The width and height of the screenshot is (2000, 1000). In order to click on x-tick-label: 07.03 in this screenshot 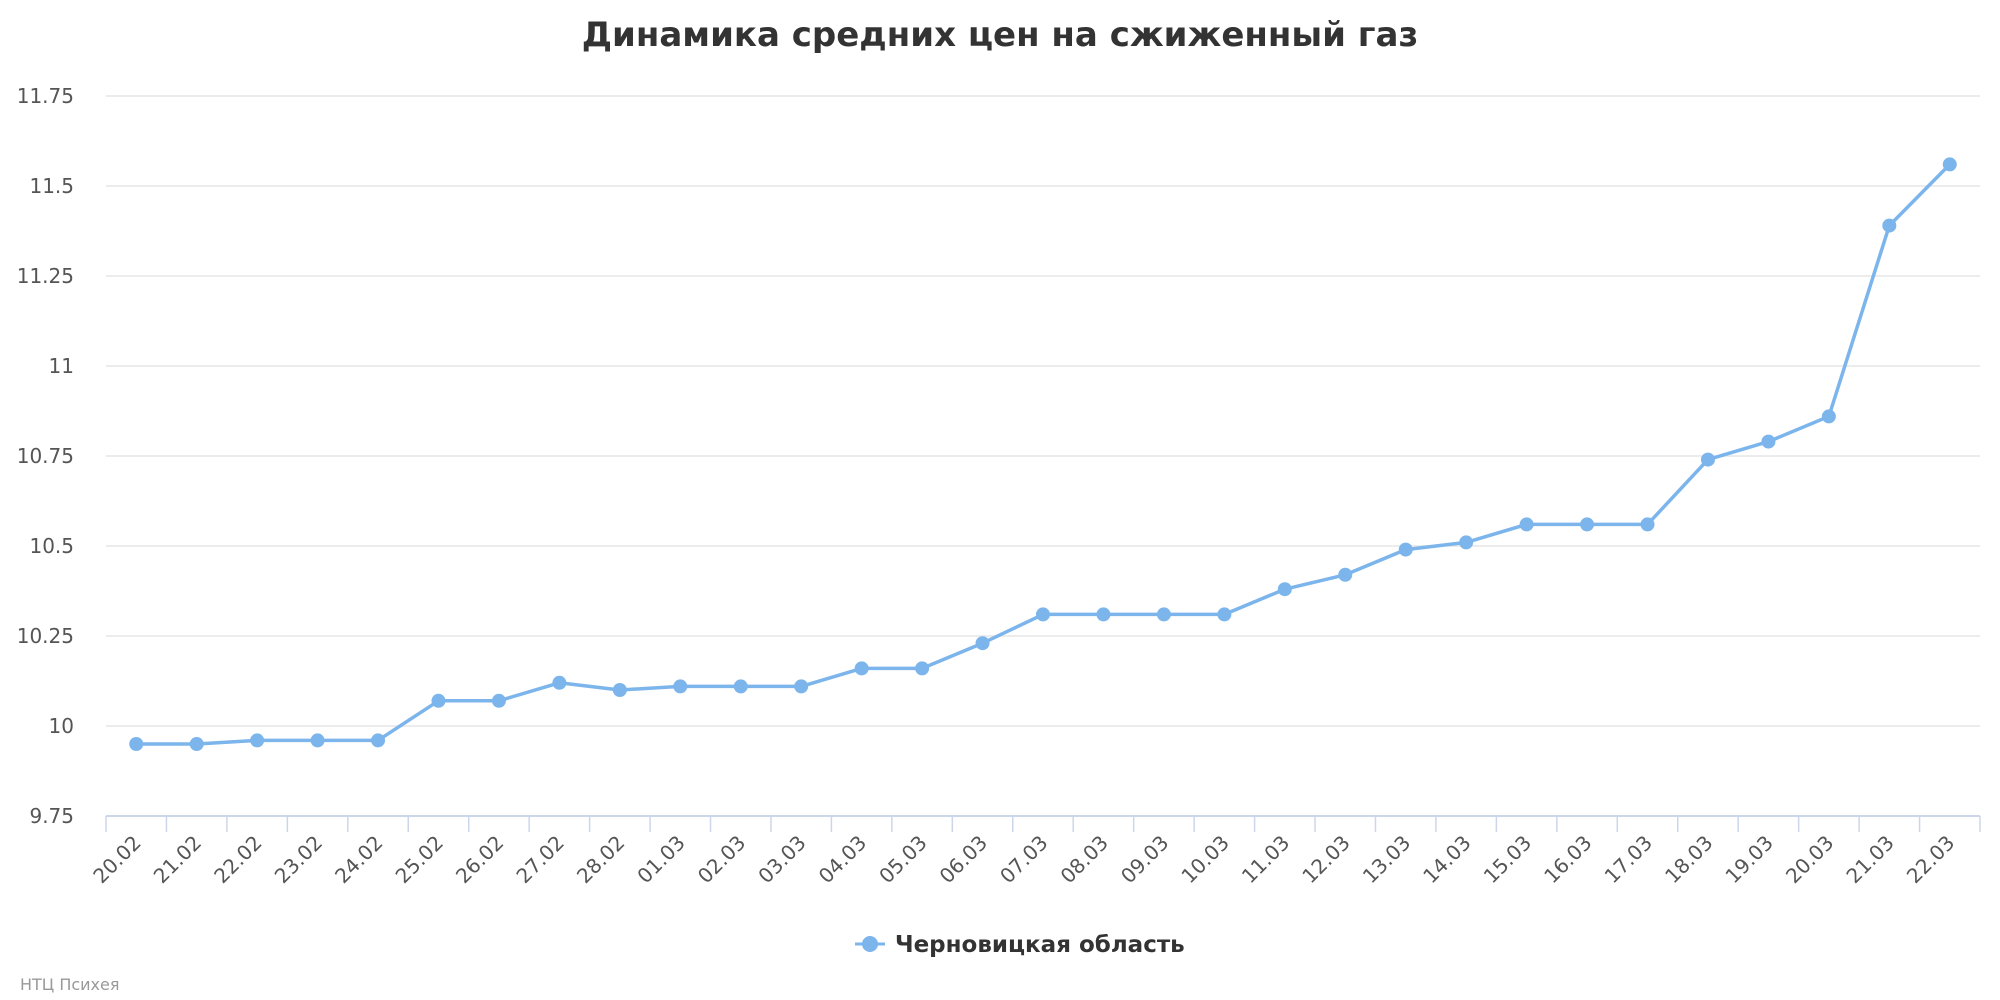, I will do `click(1023, 859)`.